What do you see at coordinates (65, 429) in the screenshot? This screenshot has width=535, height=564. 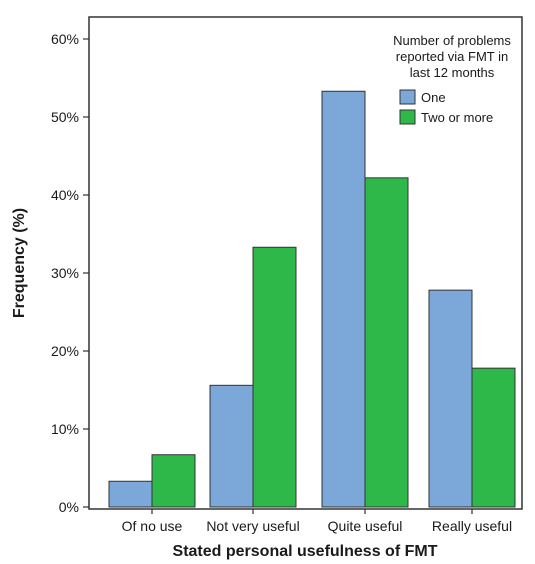 I see `y-tick-label: 10%` at bounding box center [65, 429].